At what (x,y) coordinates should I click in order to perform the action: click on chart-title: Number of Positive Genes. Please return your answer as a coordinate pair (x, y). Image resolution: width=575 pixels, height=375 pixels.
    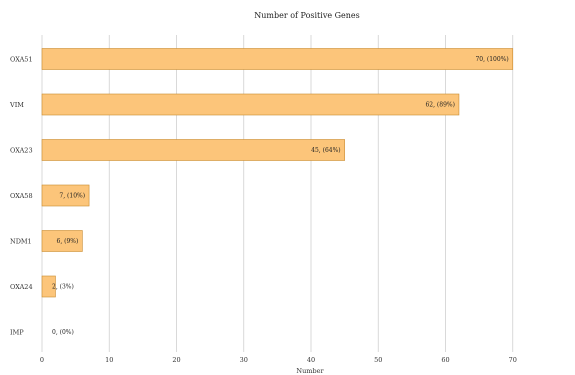
    Looking at the image, I should click on (307, 15).